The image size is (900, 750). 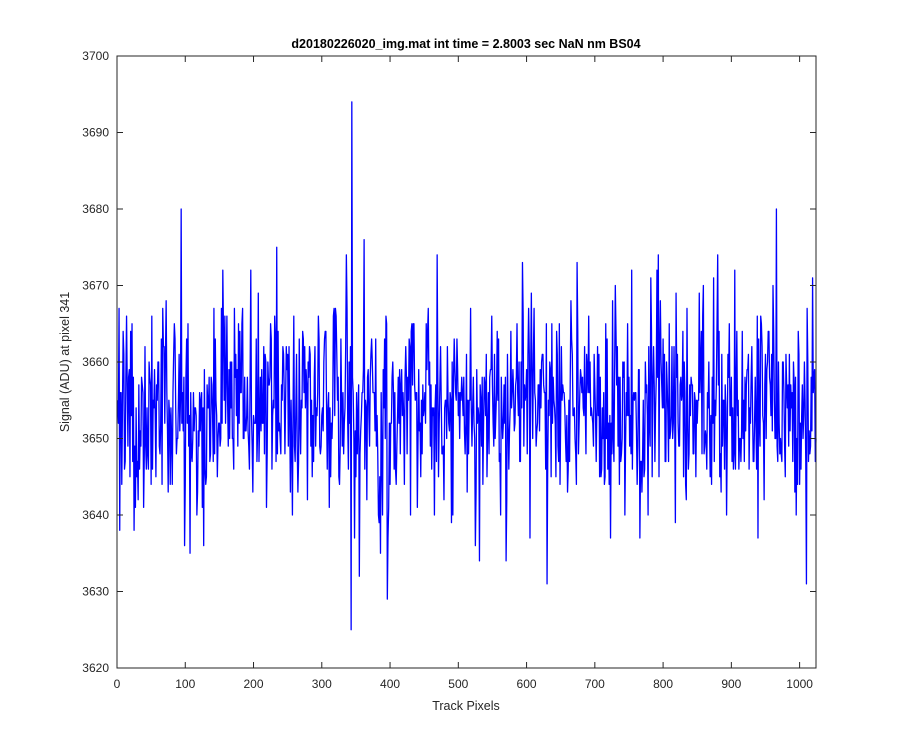 I want to click on y-tick-label: 3630, so click(x=95, y=592).